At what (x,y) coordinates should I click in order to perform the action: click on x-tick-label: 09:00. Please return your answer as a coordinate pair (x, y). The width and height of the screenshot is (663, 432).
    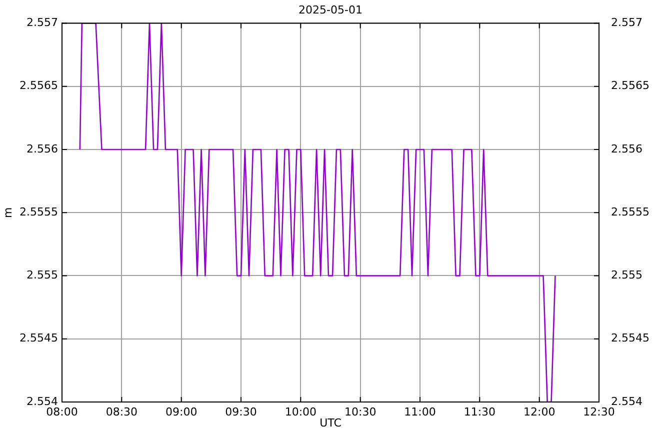
    Looking at the image, I should click on (181, 411).